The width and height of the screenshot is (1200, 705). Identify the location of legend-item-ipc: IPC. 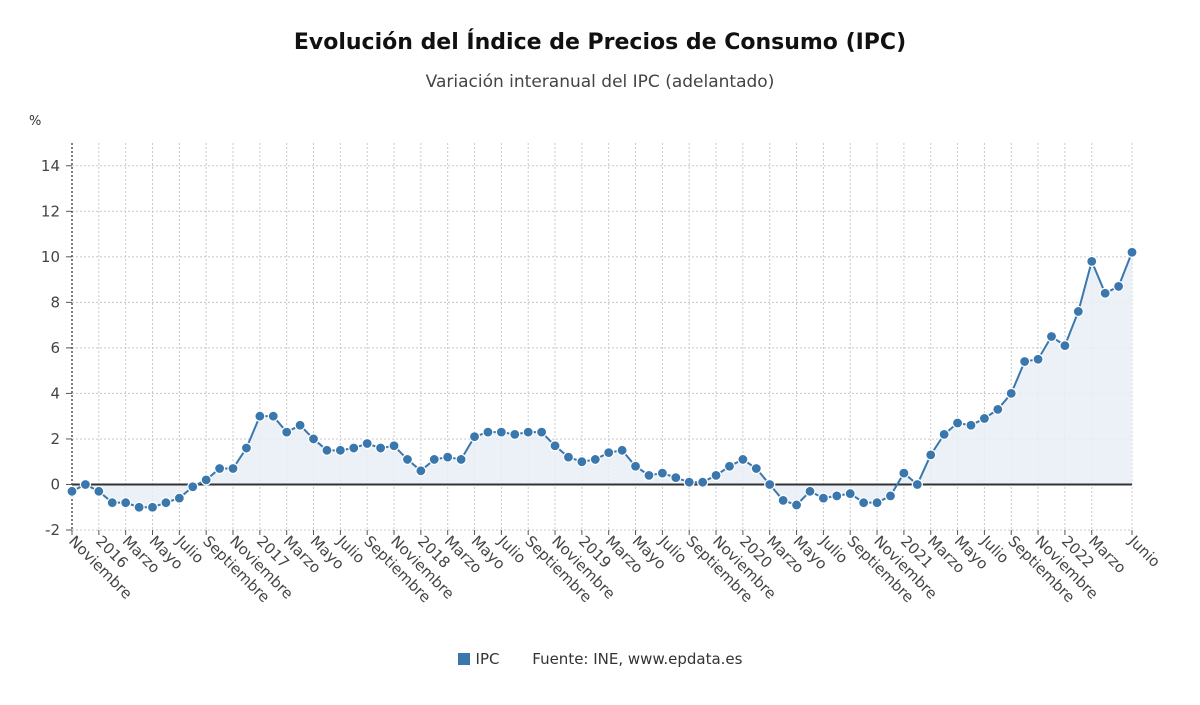
(478, 659).